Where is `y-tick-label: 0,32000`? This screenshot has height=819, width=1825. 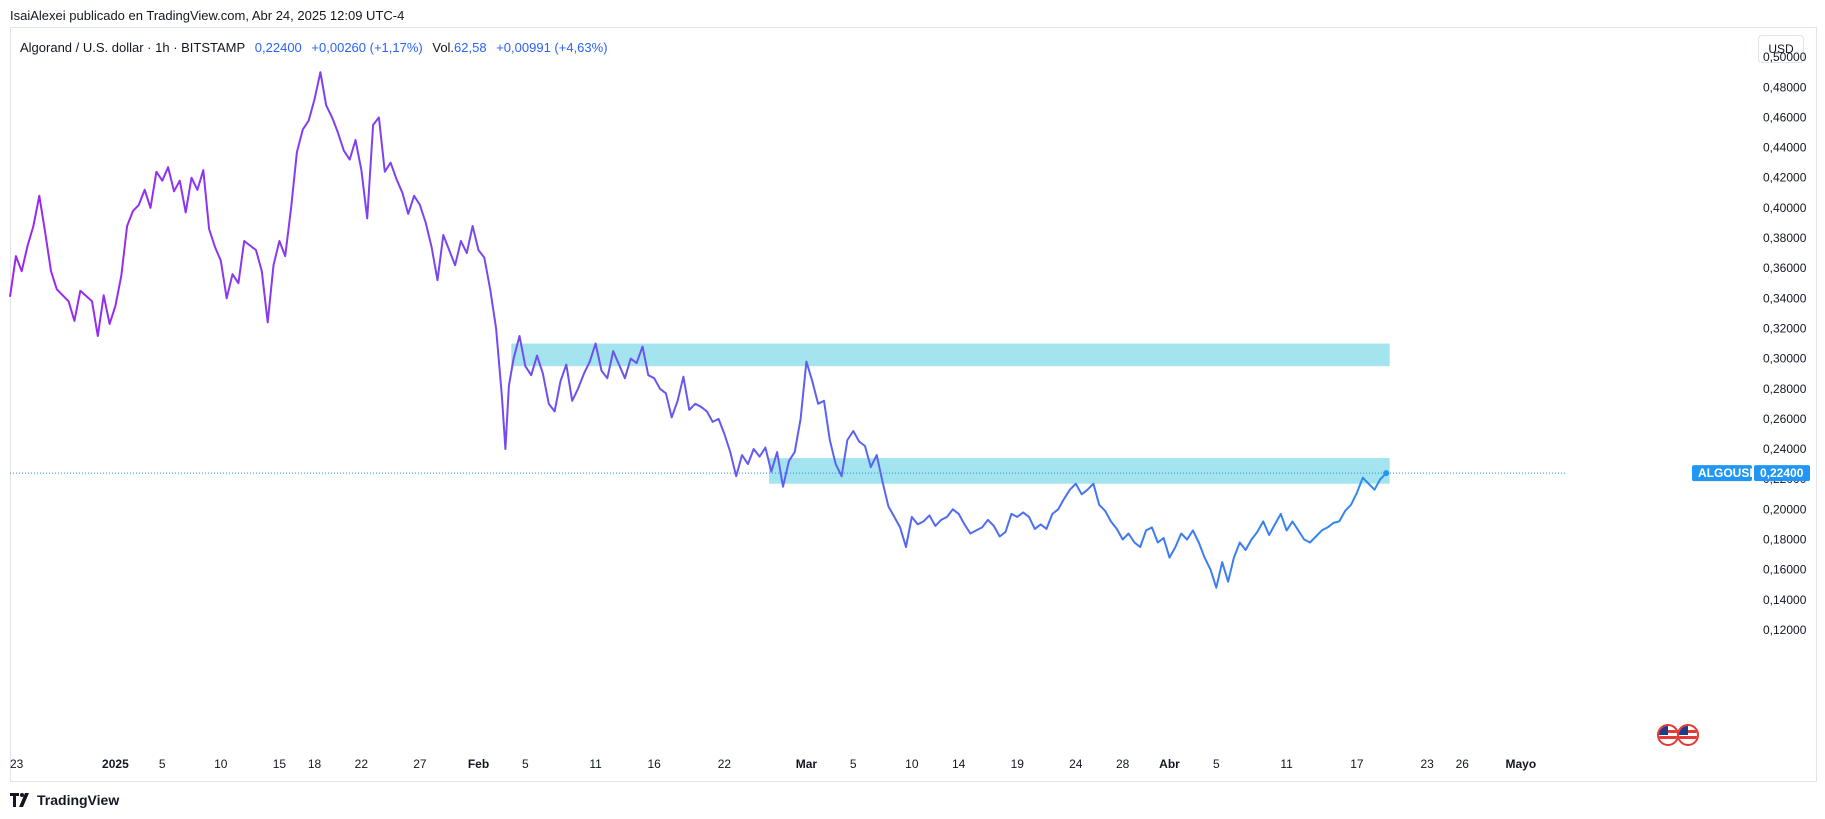 y-tick-label: 0,32000 is located at coordinates (1785, 328).